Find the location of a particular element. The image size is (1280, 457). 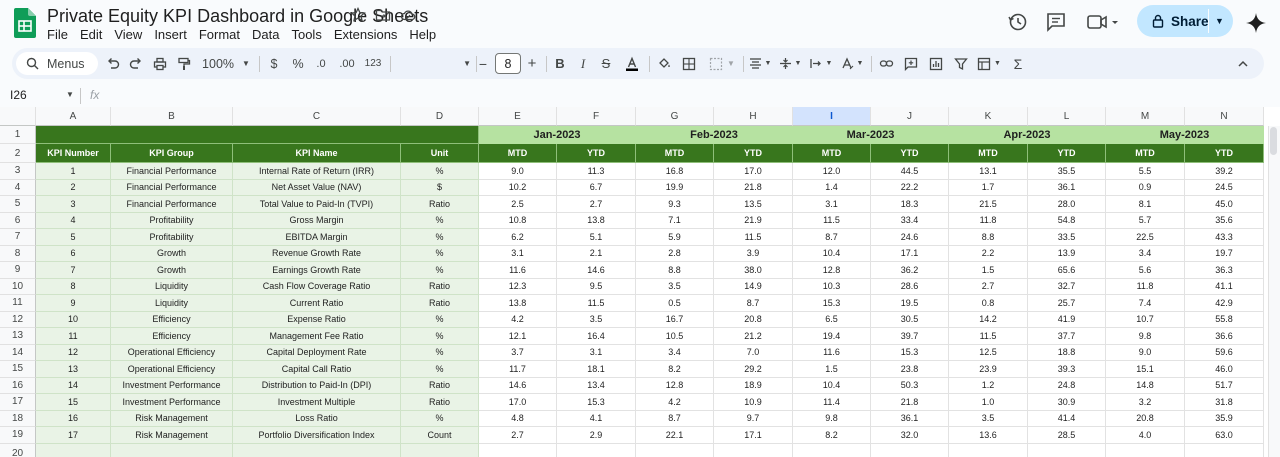

value-cell: 41.4 is located at coordinates (1067, 418).